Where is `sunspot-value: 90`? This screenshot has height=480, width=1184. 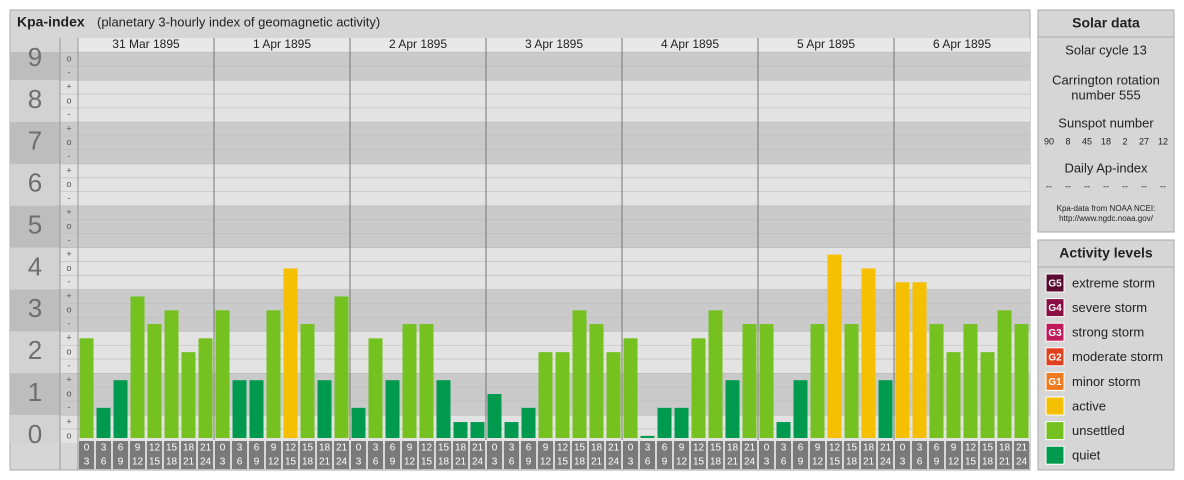
sunspot-value: 90 is located at coordinates (1049, 141).